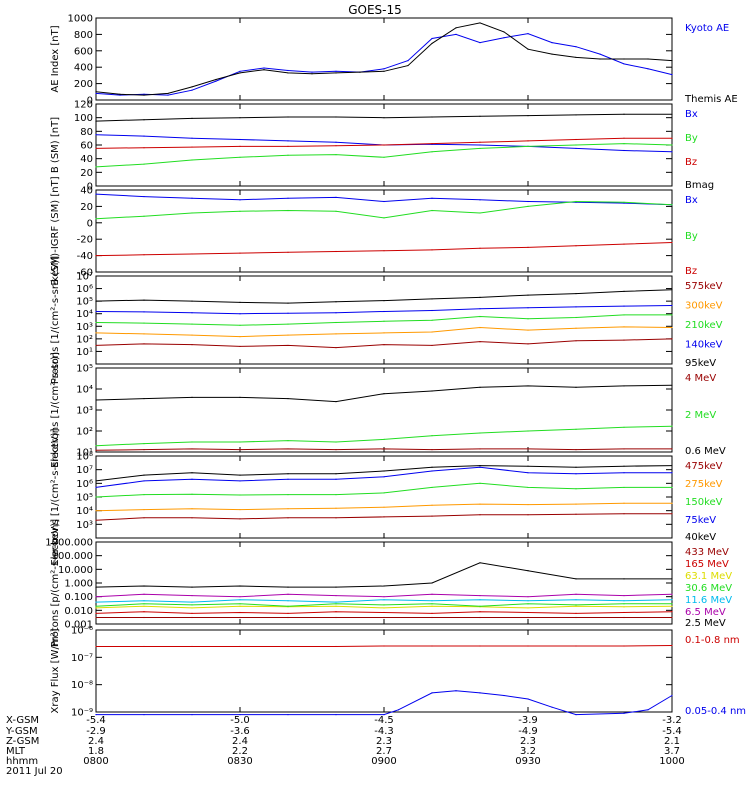  What do you see at coordinates (384, 64) in the screenshot?
I see `series-line-Kyoto AE` at bounding box center [384, 64].